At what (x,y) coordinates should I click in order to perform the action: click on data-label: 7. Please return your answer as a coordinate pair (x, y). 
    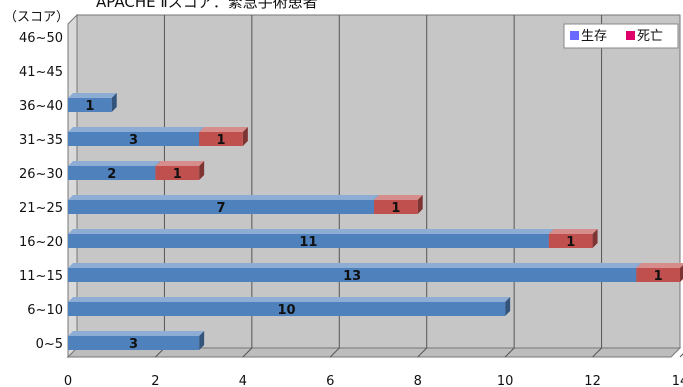
    Looking at the image, I should click on (220, 208).